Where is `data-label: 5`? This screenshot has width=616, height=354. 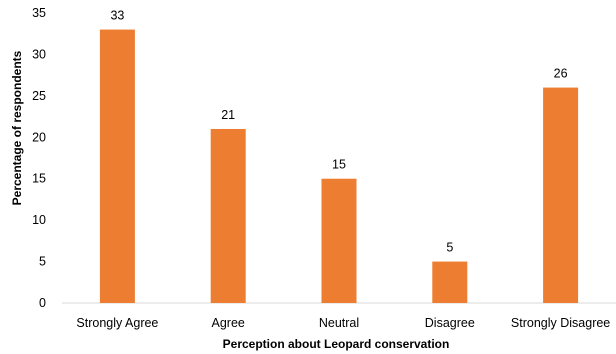
data-label: 5 is located at coordinates (449, 248).